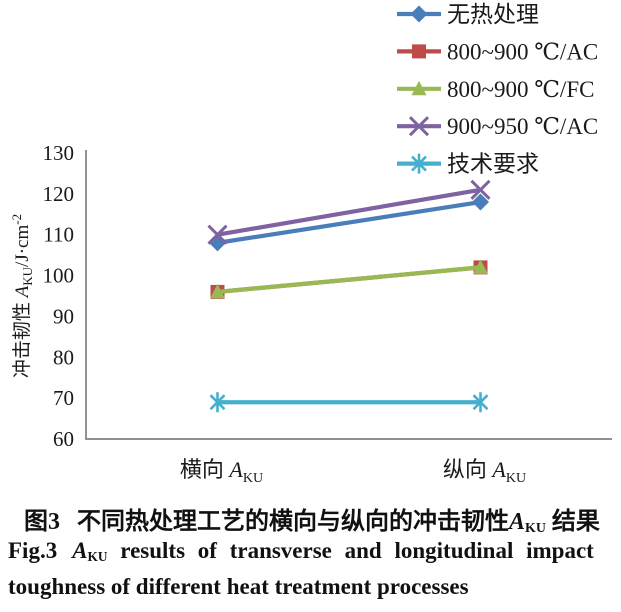  I want to click on legend-item: 800~900 ℃/AC, so click(497, 51).